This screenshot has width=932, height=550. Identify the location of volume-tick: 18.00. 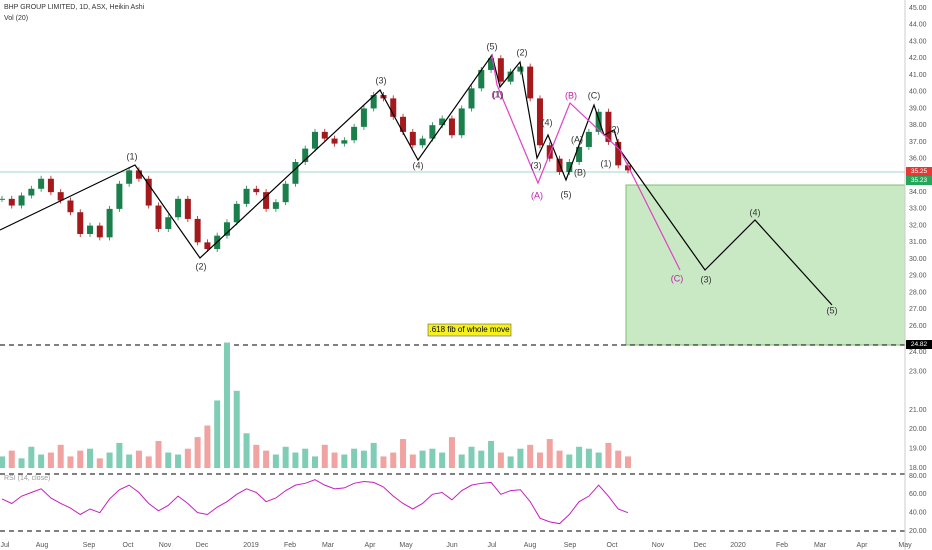
(918, 468).